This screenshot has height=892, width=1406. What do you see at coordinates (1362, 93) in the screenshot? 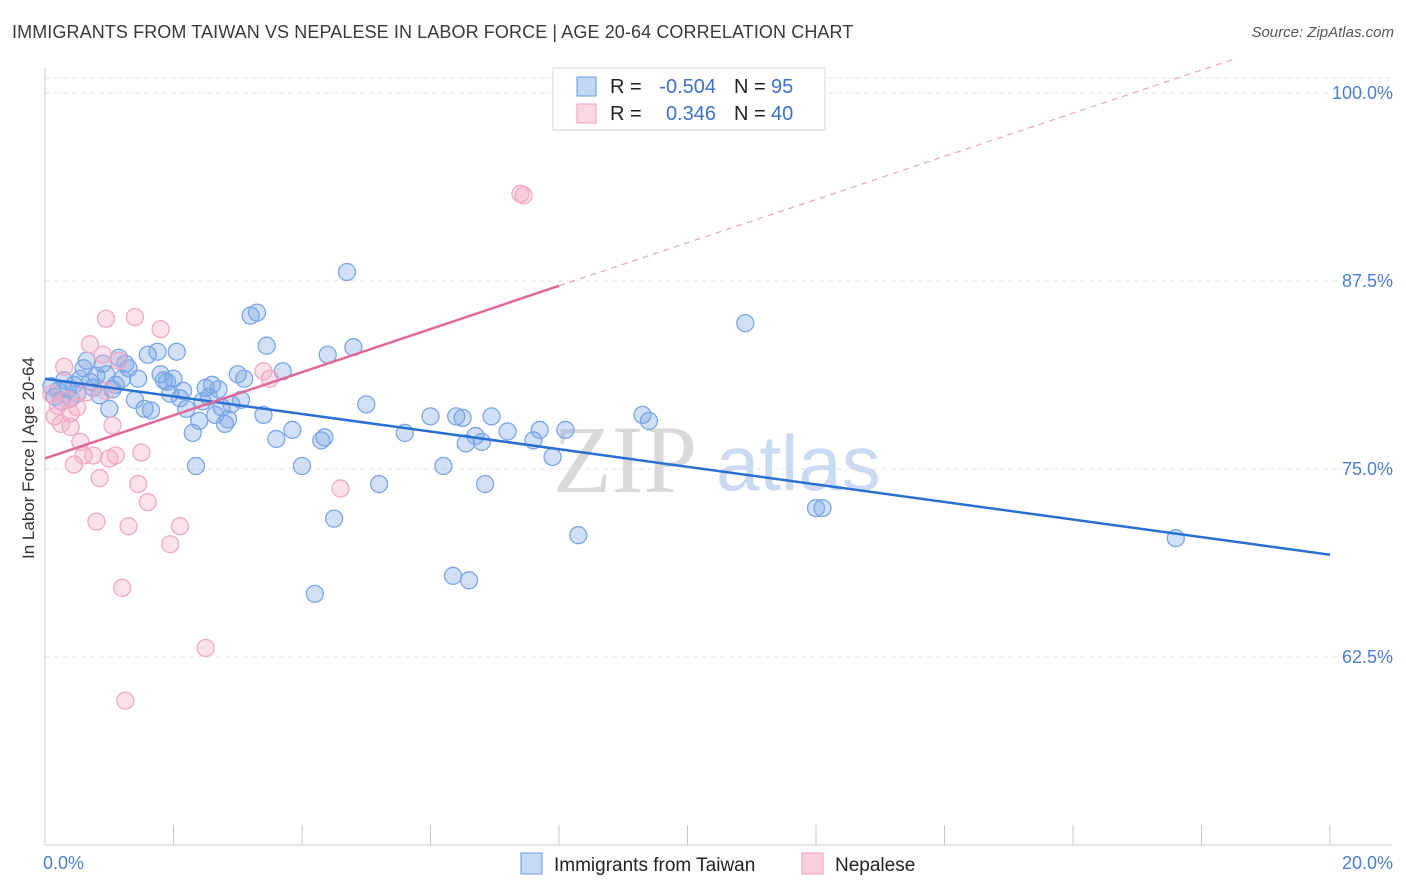
I see `y-tick-label: 100.0%` at bounding box center [1362, 93].